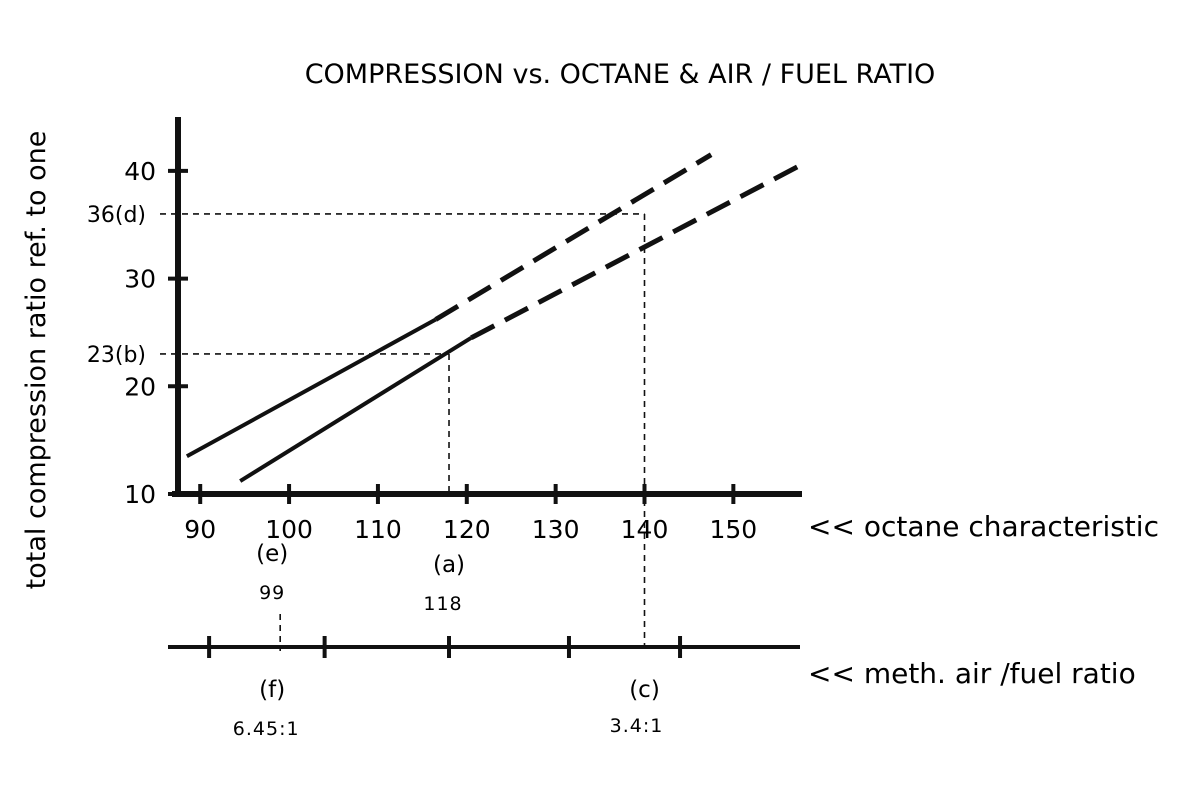 This screenshot has height=800, width=1200. Describe the element at coordinates (356, 409) in the screenshot. I see `series-2-solid-line` at that location.